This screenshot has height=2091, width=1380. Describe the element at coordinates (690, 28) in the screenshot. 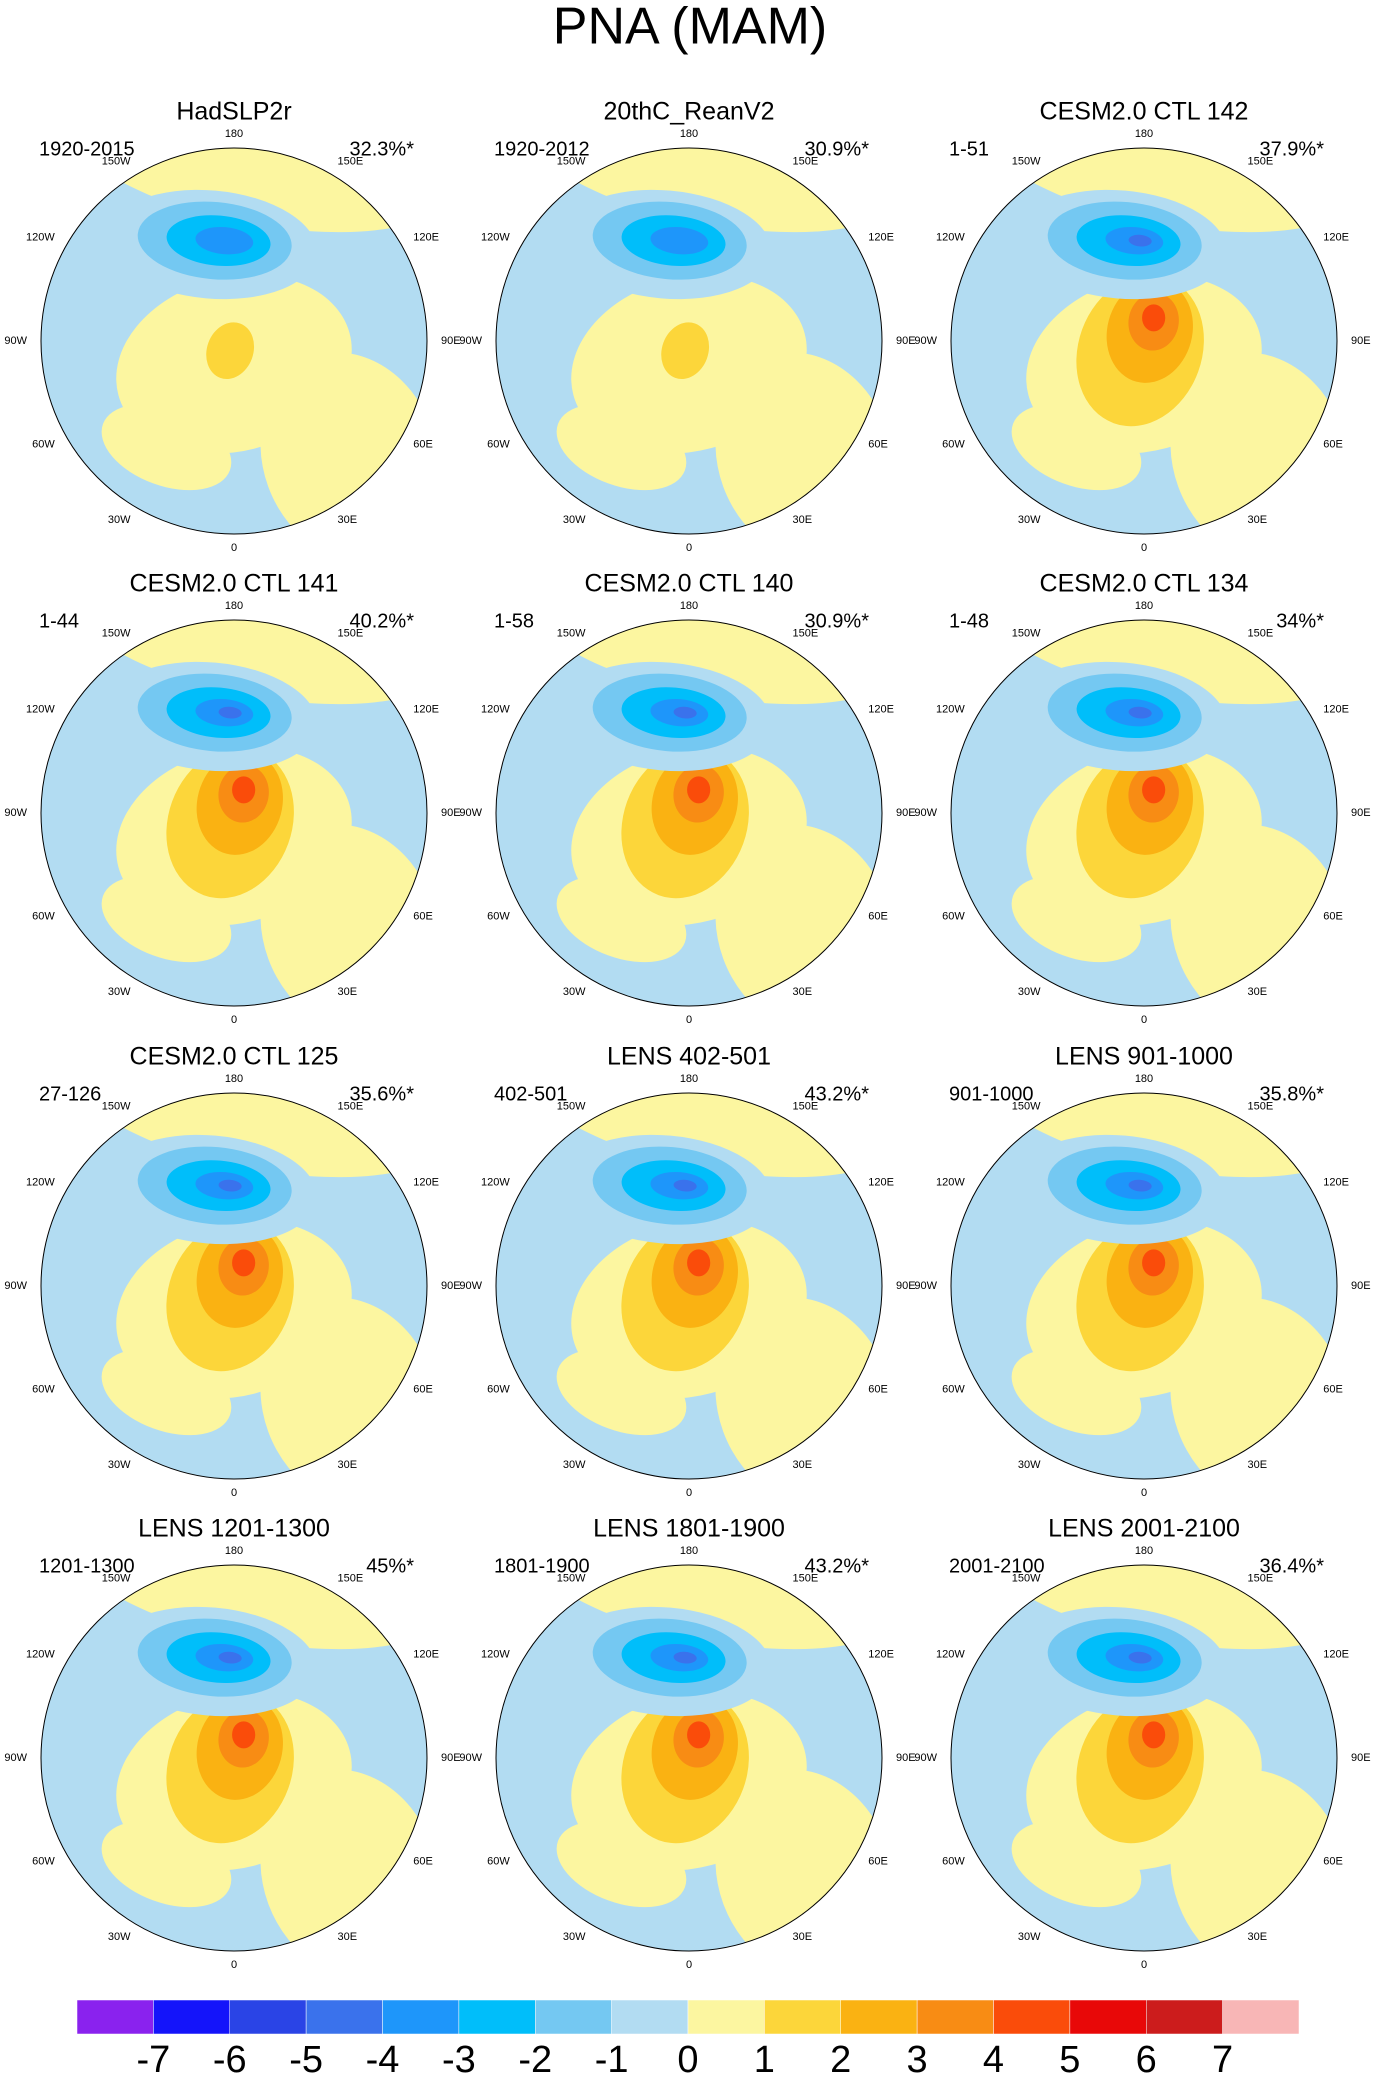

I see `figure-title: PNA (MAM)` at that location.